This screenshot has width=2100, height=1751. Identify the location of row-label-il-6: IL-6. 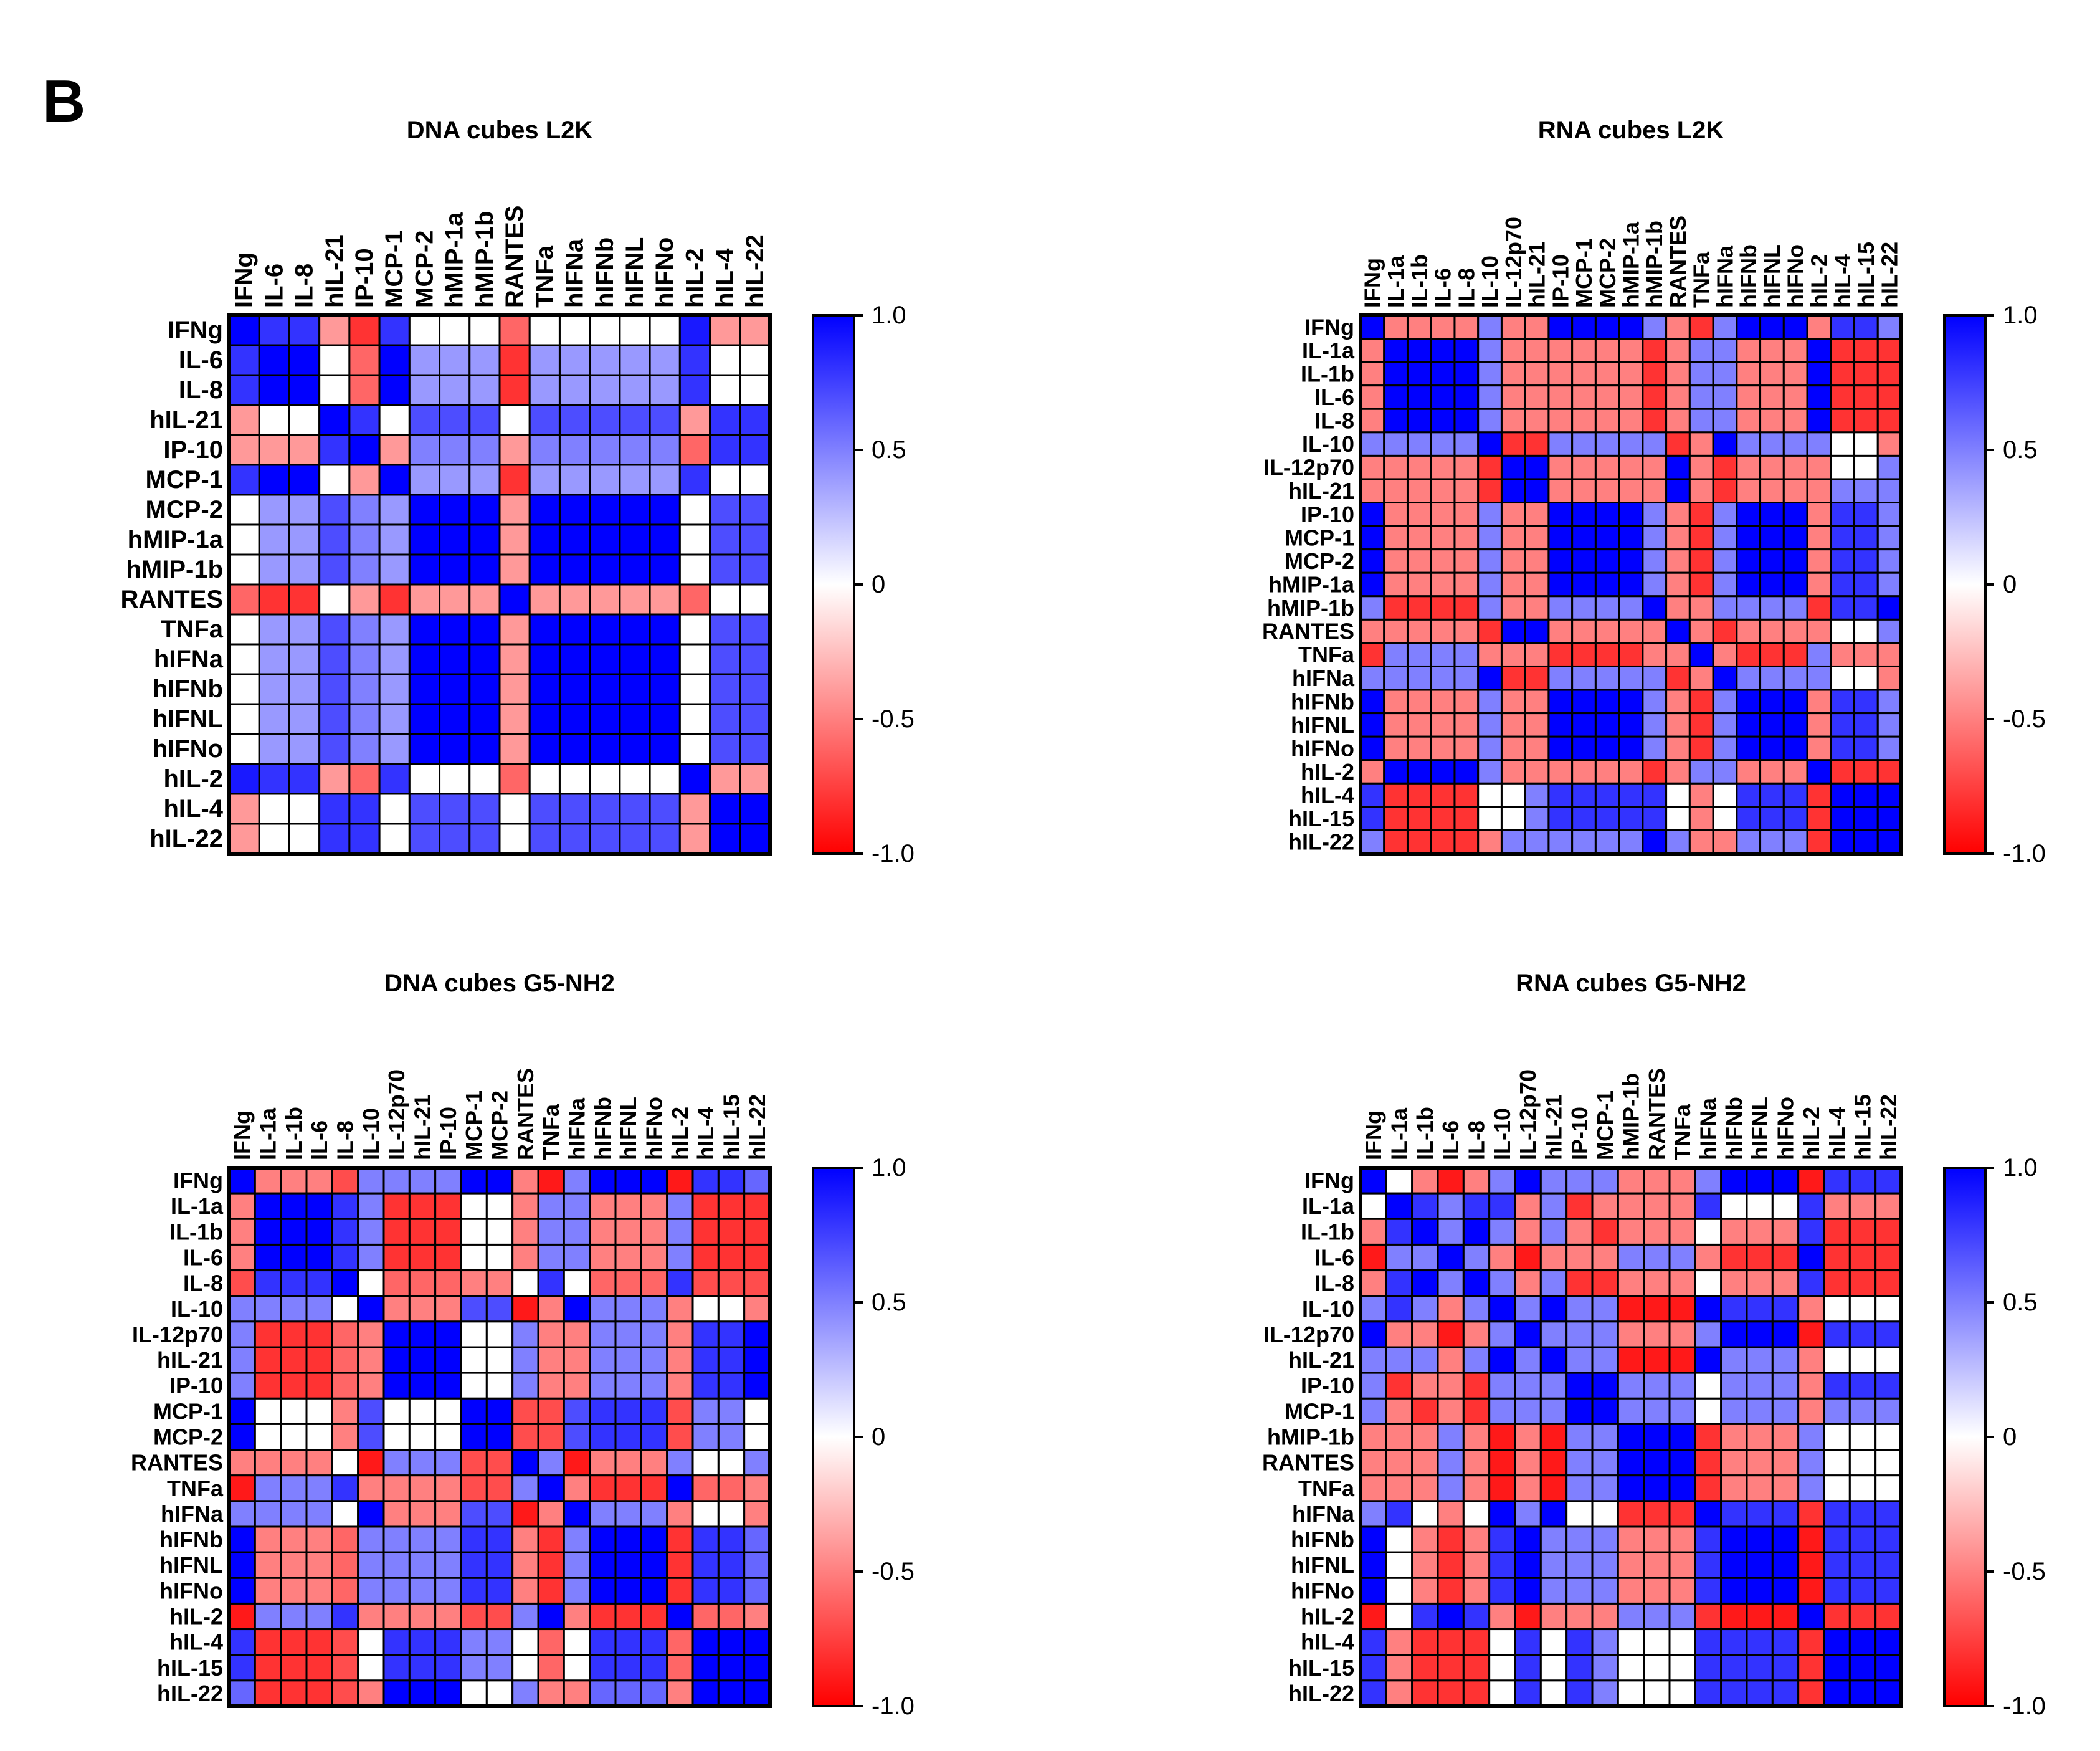
(1334, 397).